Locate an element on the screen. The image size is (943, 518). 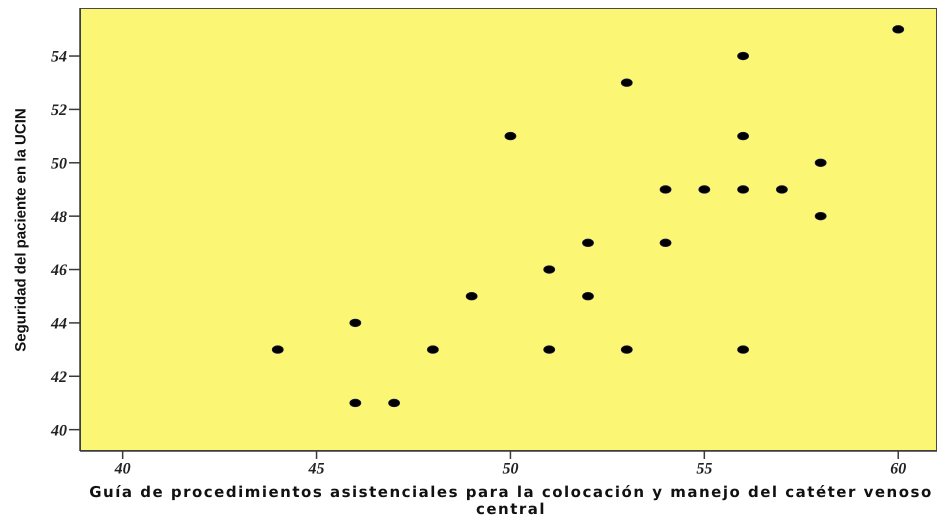
x-tick-label: 40 is located at coordinates (122, 469).